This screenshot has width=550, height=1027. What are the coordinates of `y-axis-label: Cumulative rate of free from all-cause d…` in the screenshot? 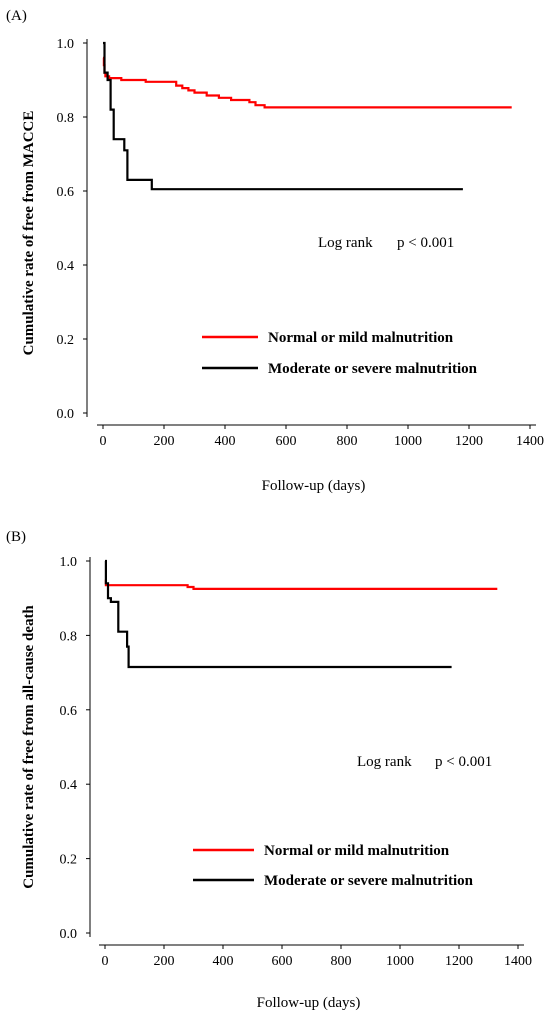 It's located at (29, 747).